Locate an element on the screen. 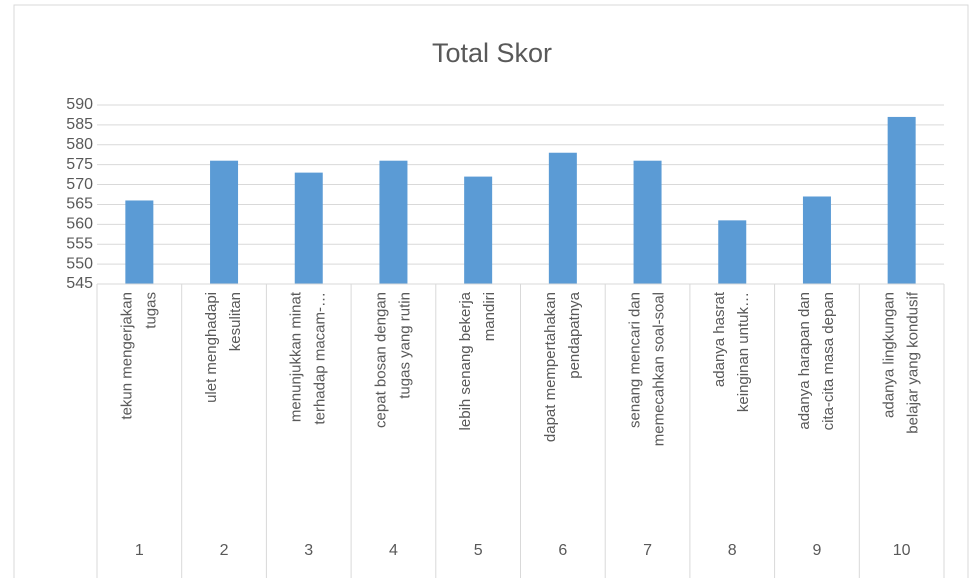 The height and width of the screenshot is (578, 969). category-number: 9 is located at coordinates (816, 550).